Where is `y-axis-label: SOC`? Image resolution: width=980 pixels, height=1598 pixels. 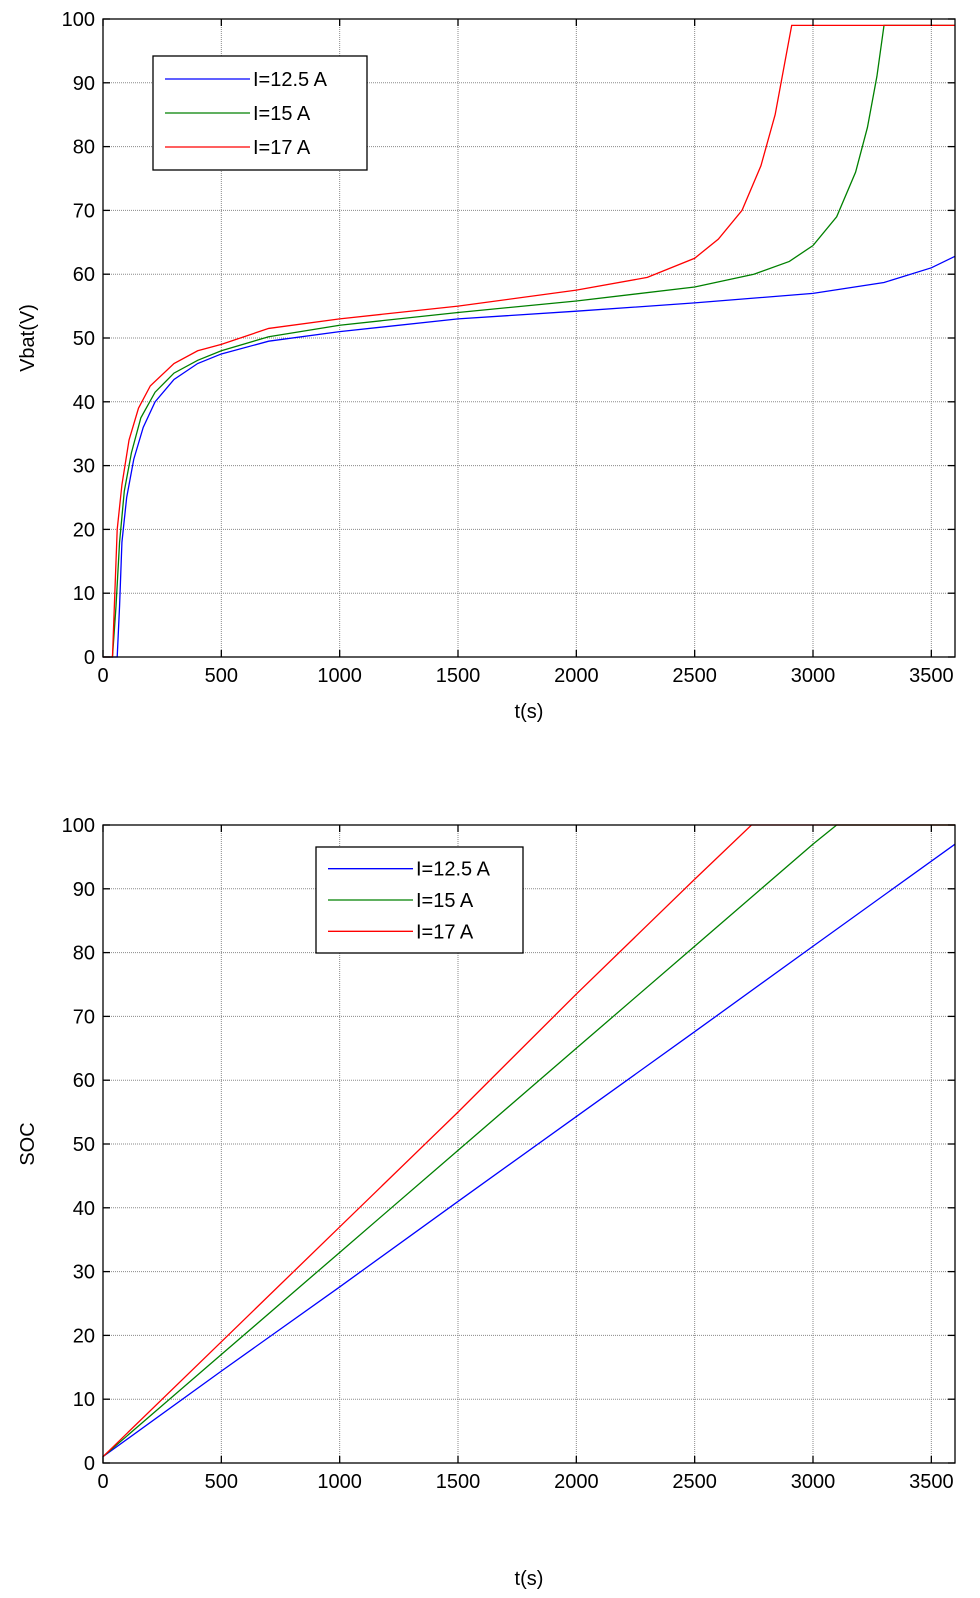
y-axis-label: SOC is located at coordinates (28, 1143).